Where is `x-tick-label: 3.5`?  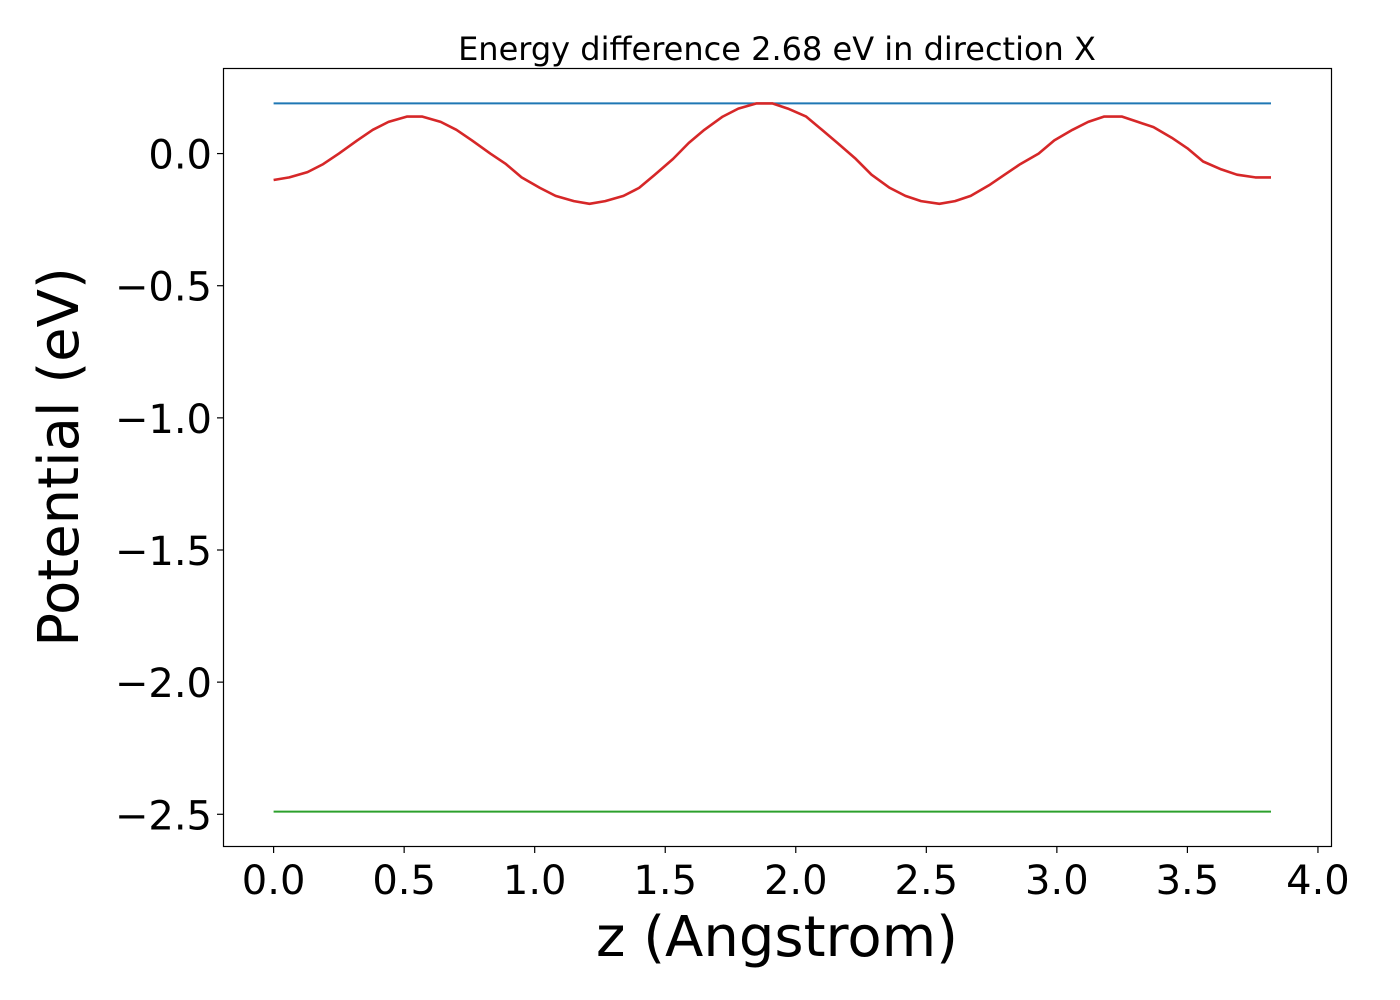
x-tick-label: 3.5 is located at coordinates (1188, 881).